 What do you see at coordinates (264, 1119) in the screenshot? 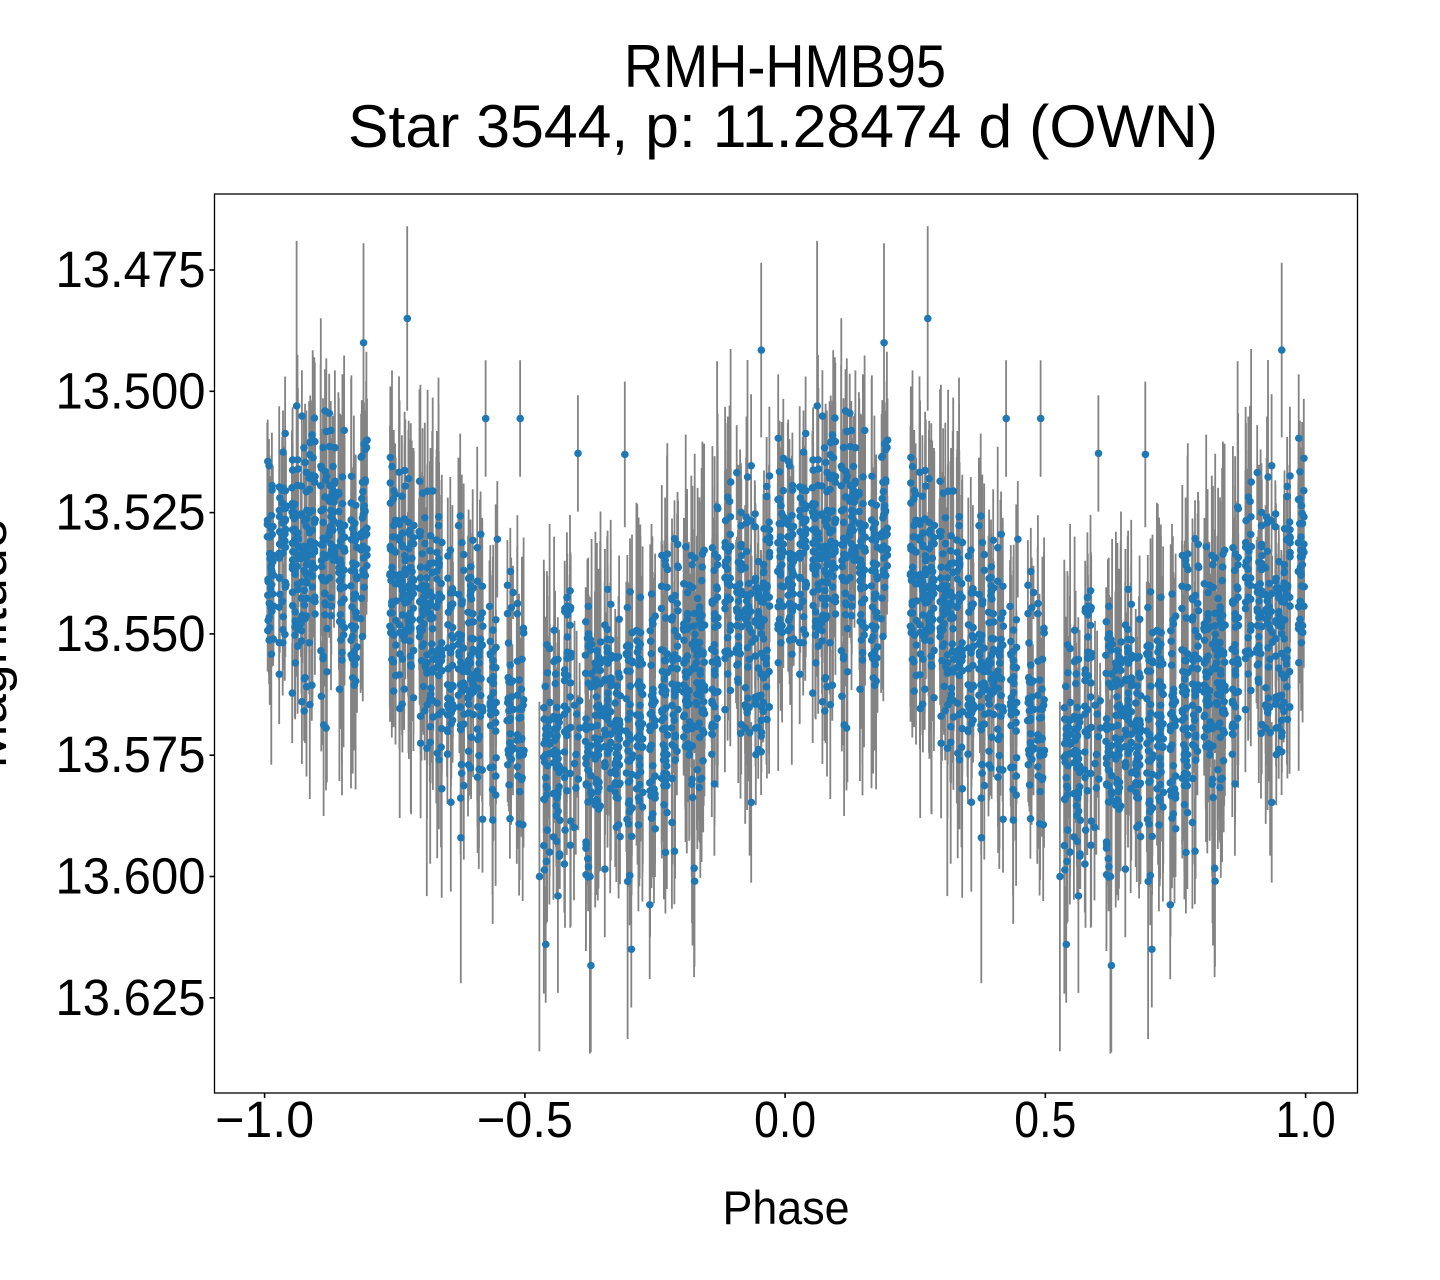
I see `svg-text: −1.0` at bounding box center [264, 1119].